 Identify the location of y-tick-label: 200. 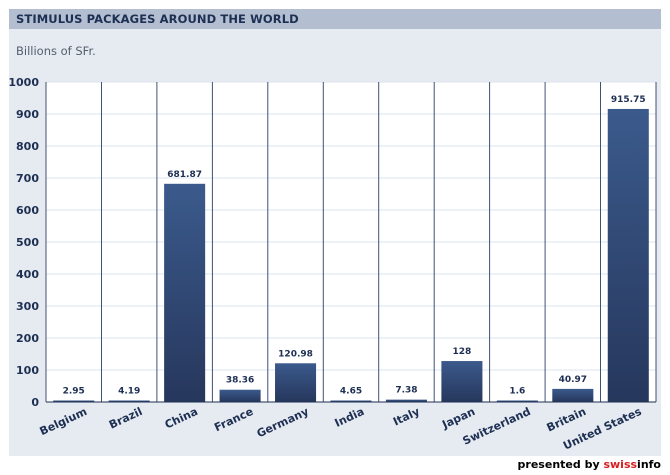
(27, 338).